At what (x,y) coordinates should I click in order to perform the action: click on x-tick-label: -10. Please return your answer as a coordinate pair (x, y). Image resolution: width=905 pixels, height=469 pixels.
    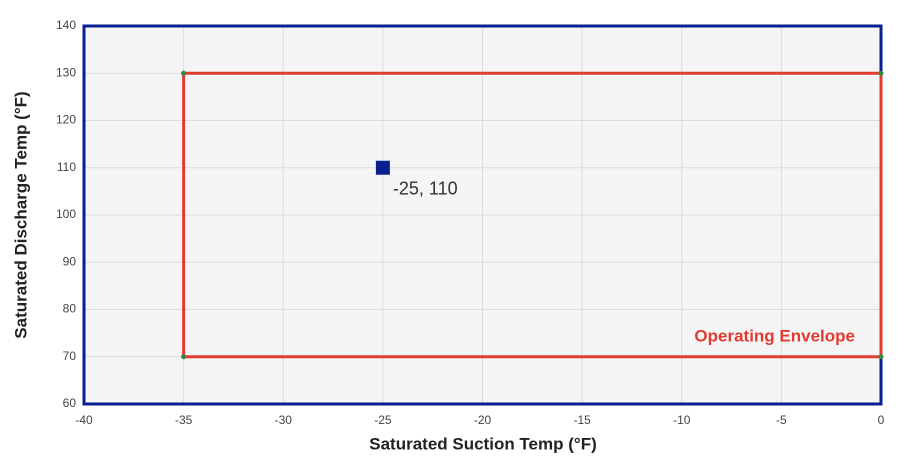
    Looking at the image, I should click on (682, 420).